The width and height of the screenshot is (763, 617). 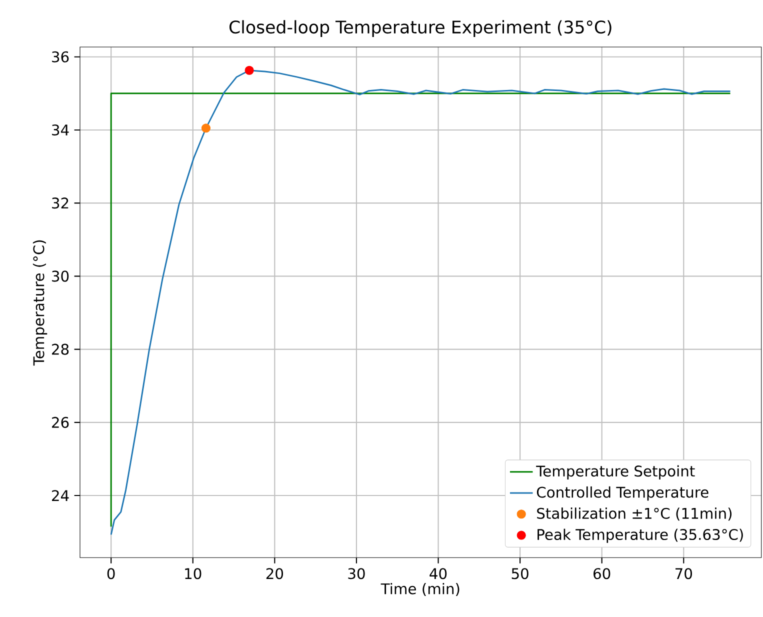 What do you see at coordinates (60, 203) in the screenshot?
I see `y-tick-label: 32` at bounding box center [60, 203].